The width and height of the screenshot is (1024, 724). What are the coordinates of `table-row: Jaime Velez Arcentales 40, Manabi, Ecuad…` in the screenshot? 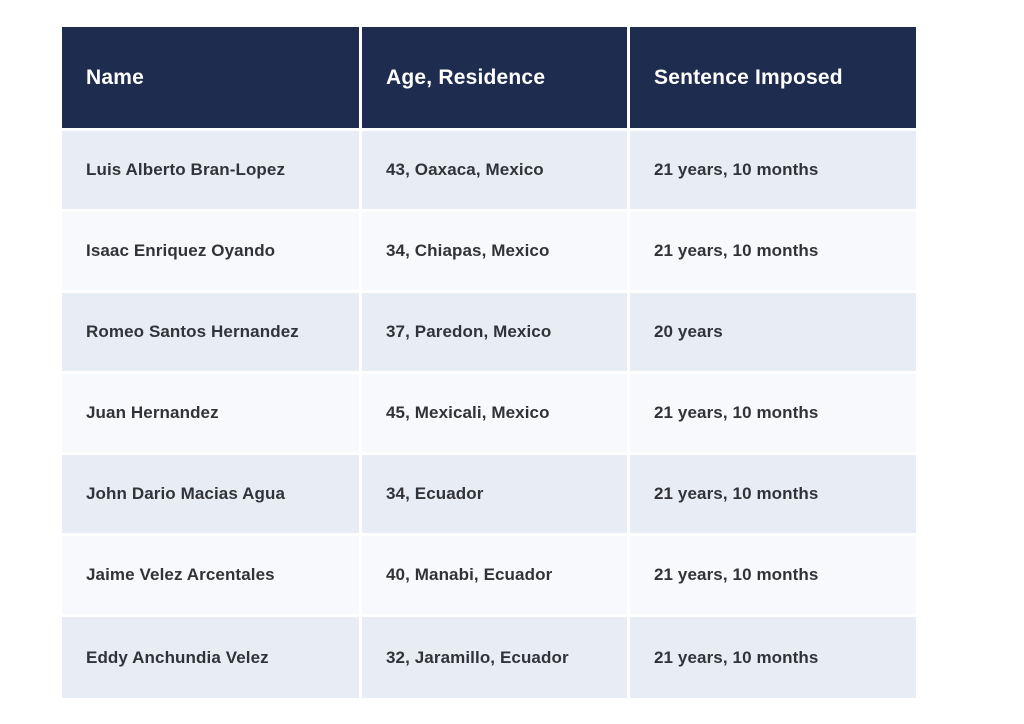 It's located at (489, 576).